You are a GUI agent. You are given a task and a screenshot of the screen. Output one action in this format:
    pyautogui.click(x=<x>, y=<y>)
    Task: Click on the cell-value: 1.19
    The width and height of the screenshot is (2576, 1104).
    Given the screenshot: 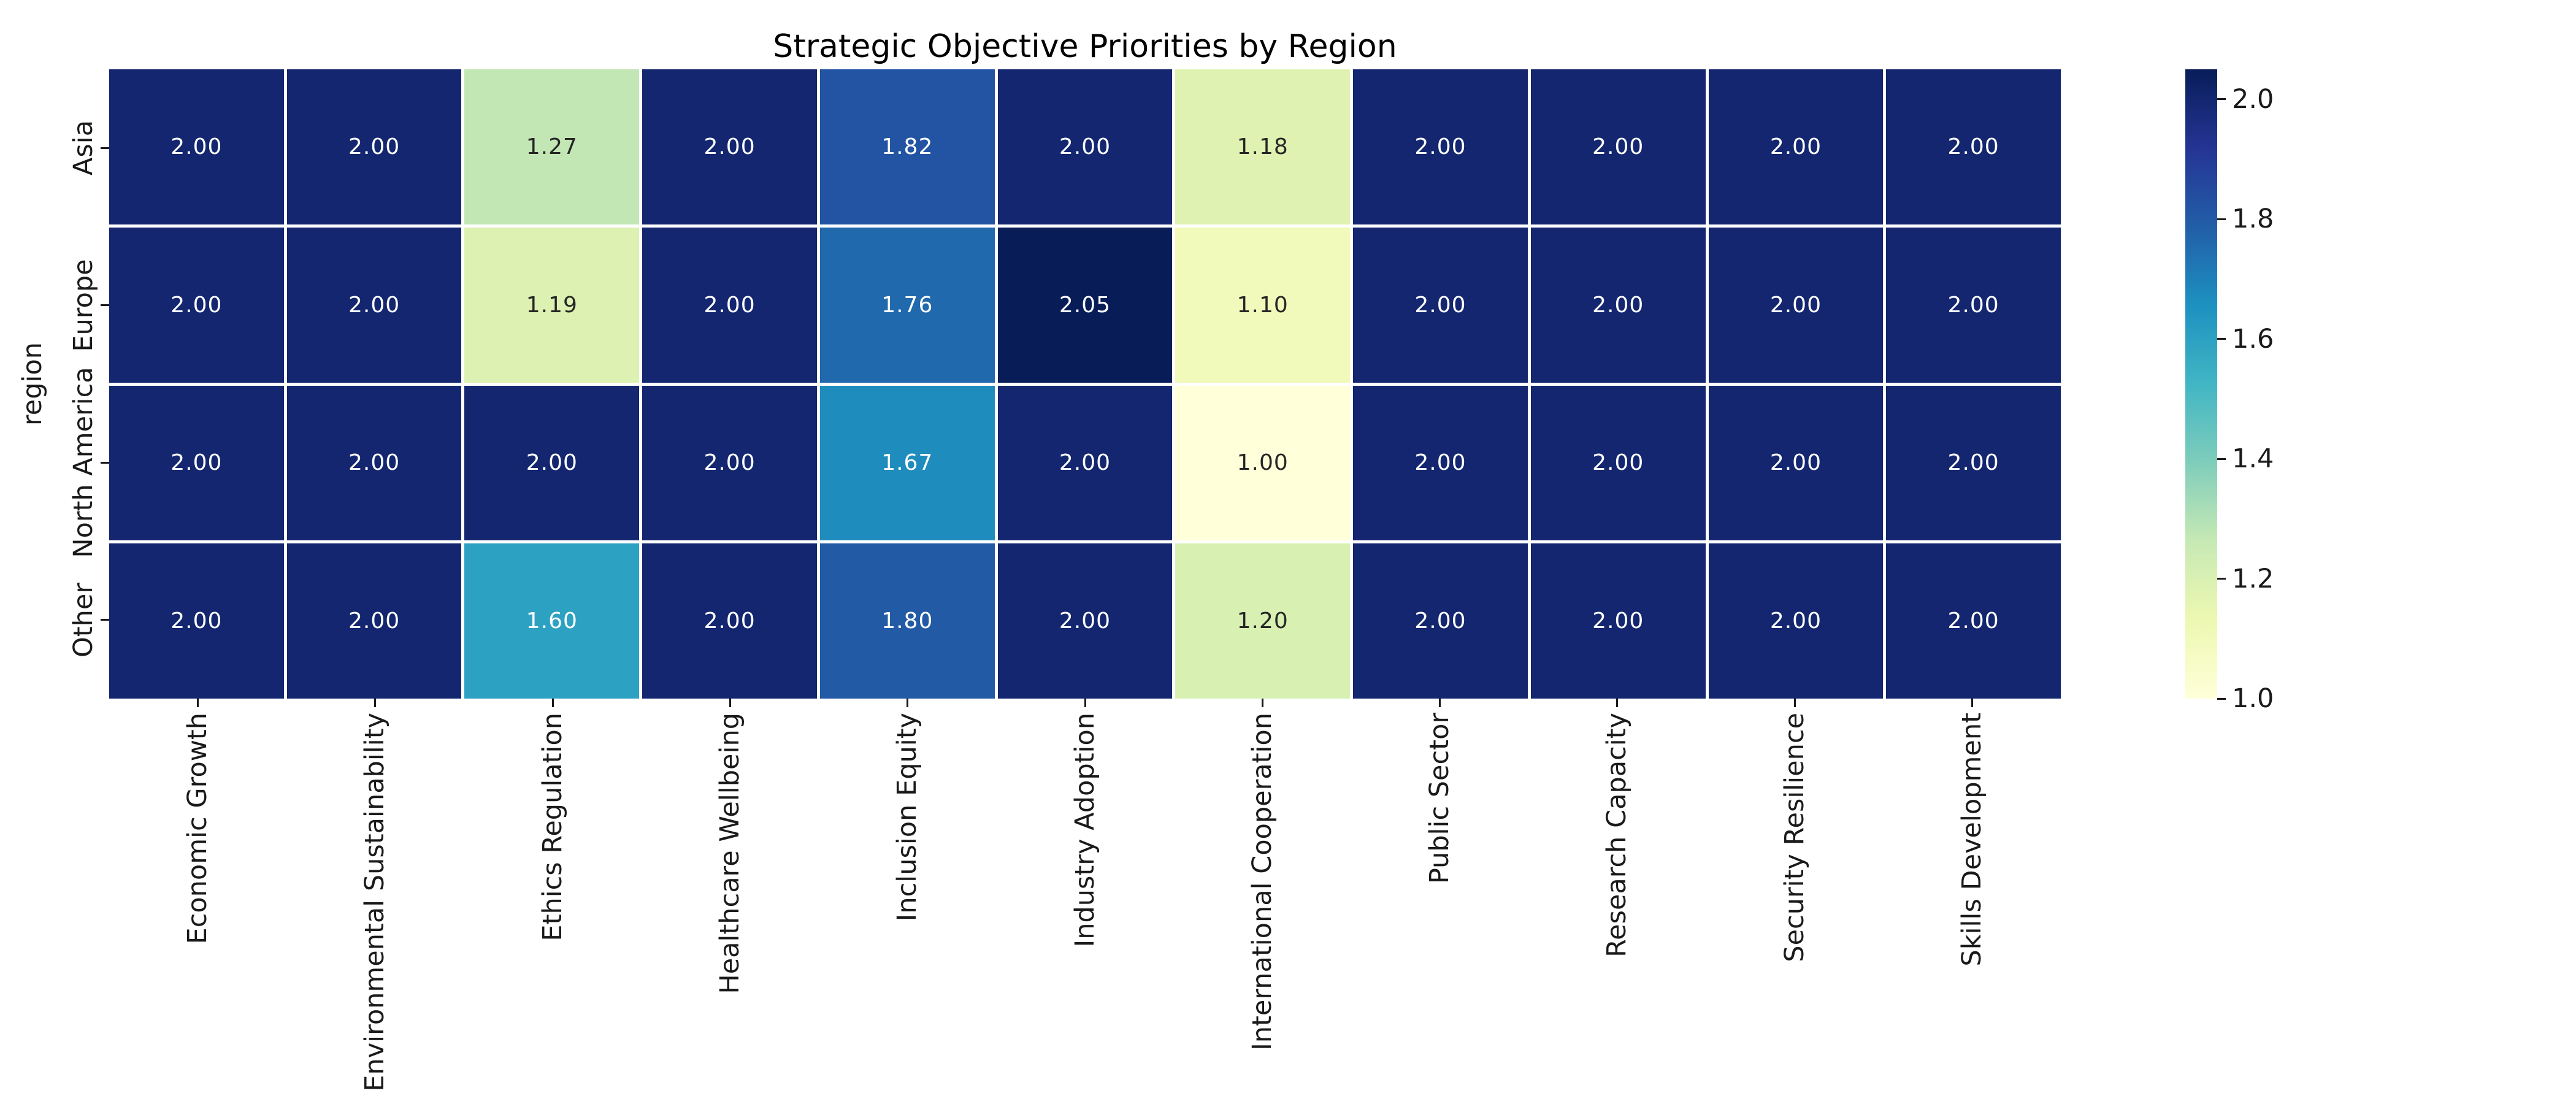 What is the action you would take?
    pyautogui.click(x=552, y=305)
    